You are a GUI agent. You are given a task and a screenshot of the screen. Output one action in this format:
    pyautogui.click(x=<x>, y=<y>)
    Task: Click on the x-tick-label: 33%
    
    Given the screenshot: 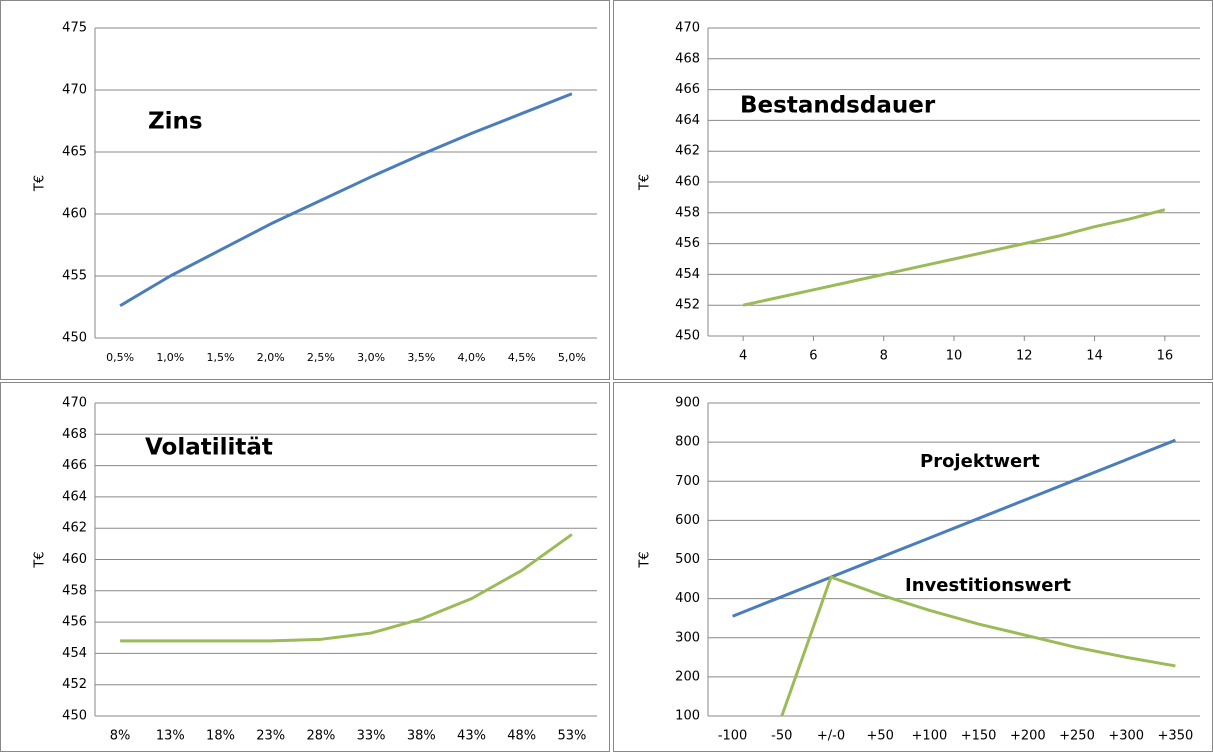 What is the action you would take?
    pyautogui.click(x=371, y=736)
    